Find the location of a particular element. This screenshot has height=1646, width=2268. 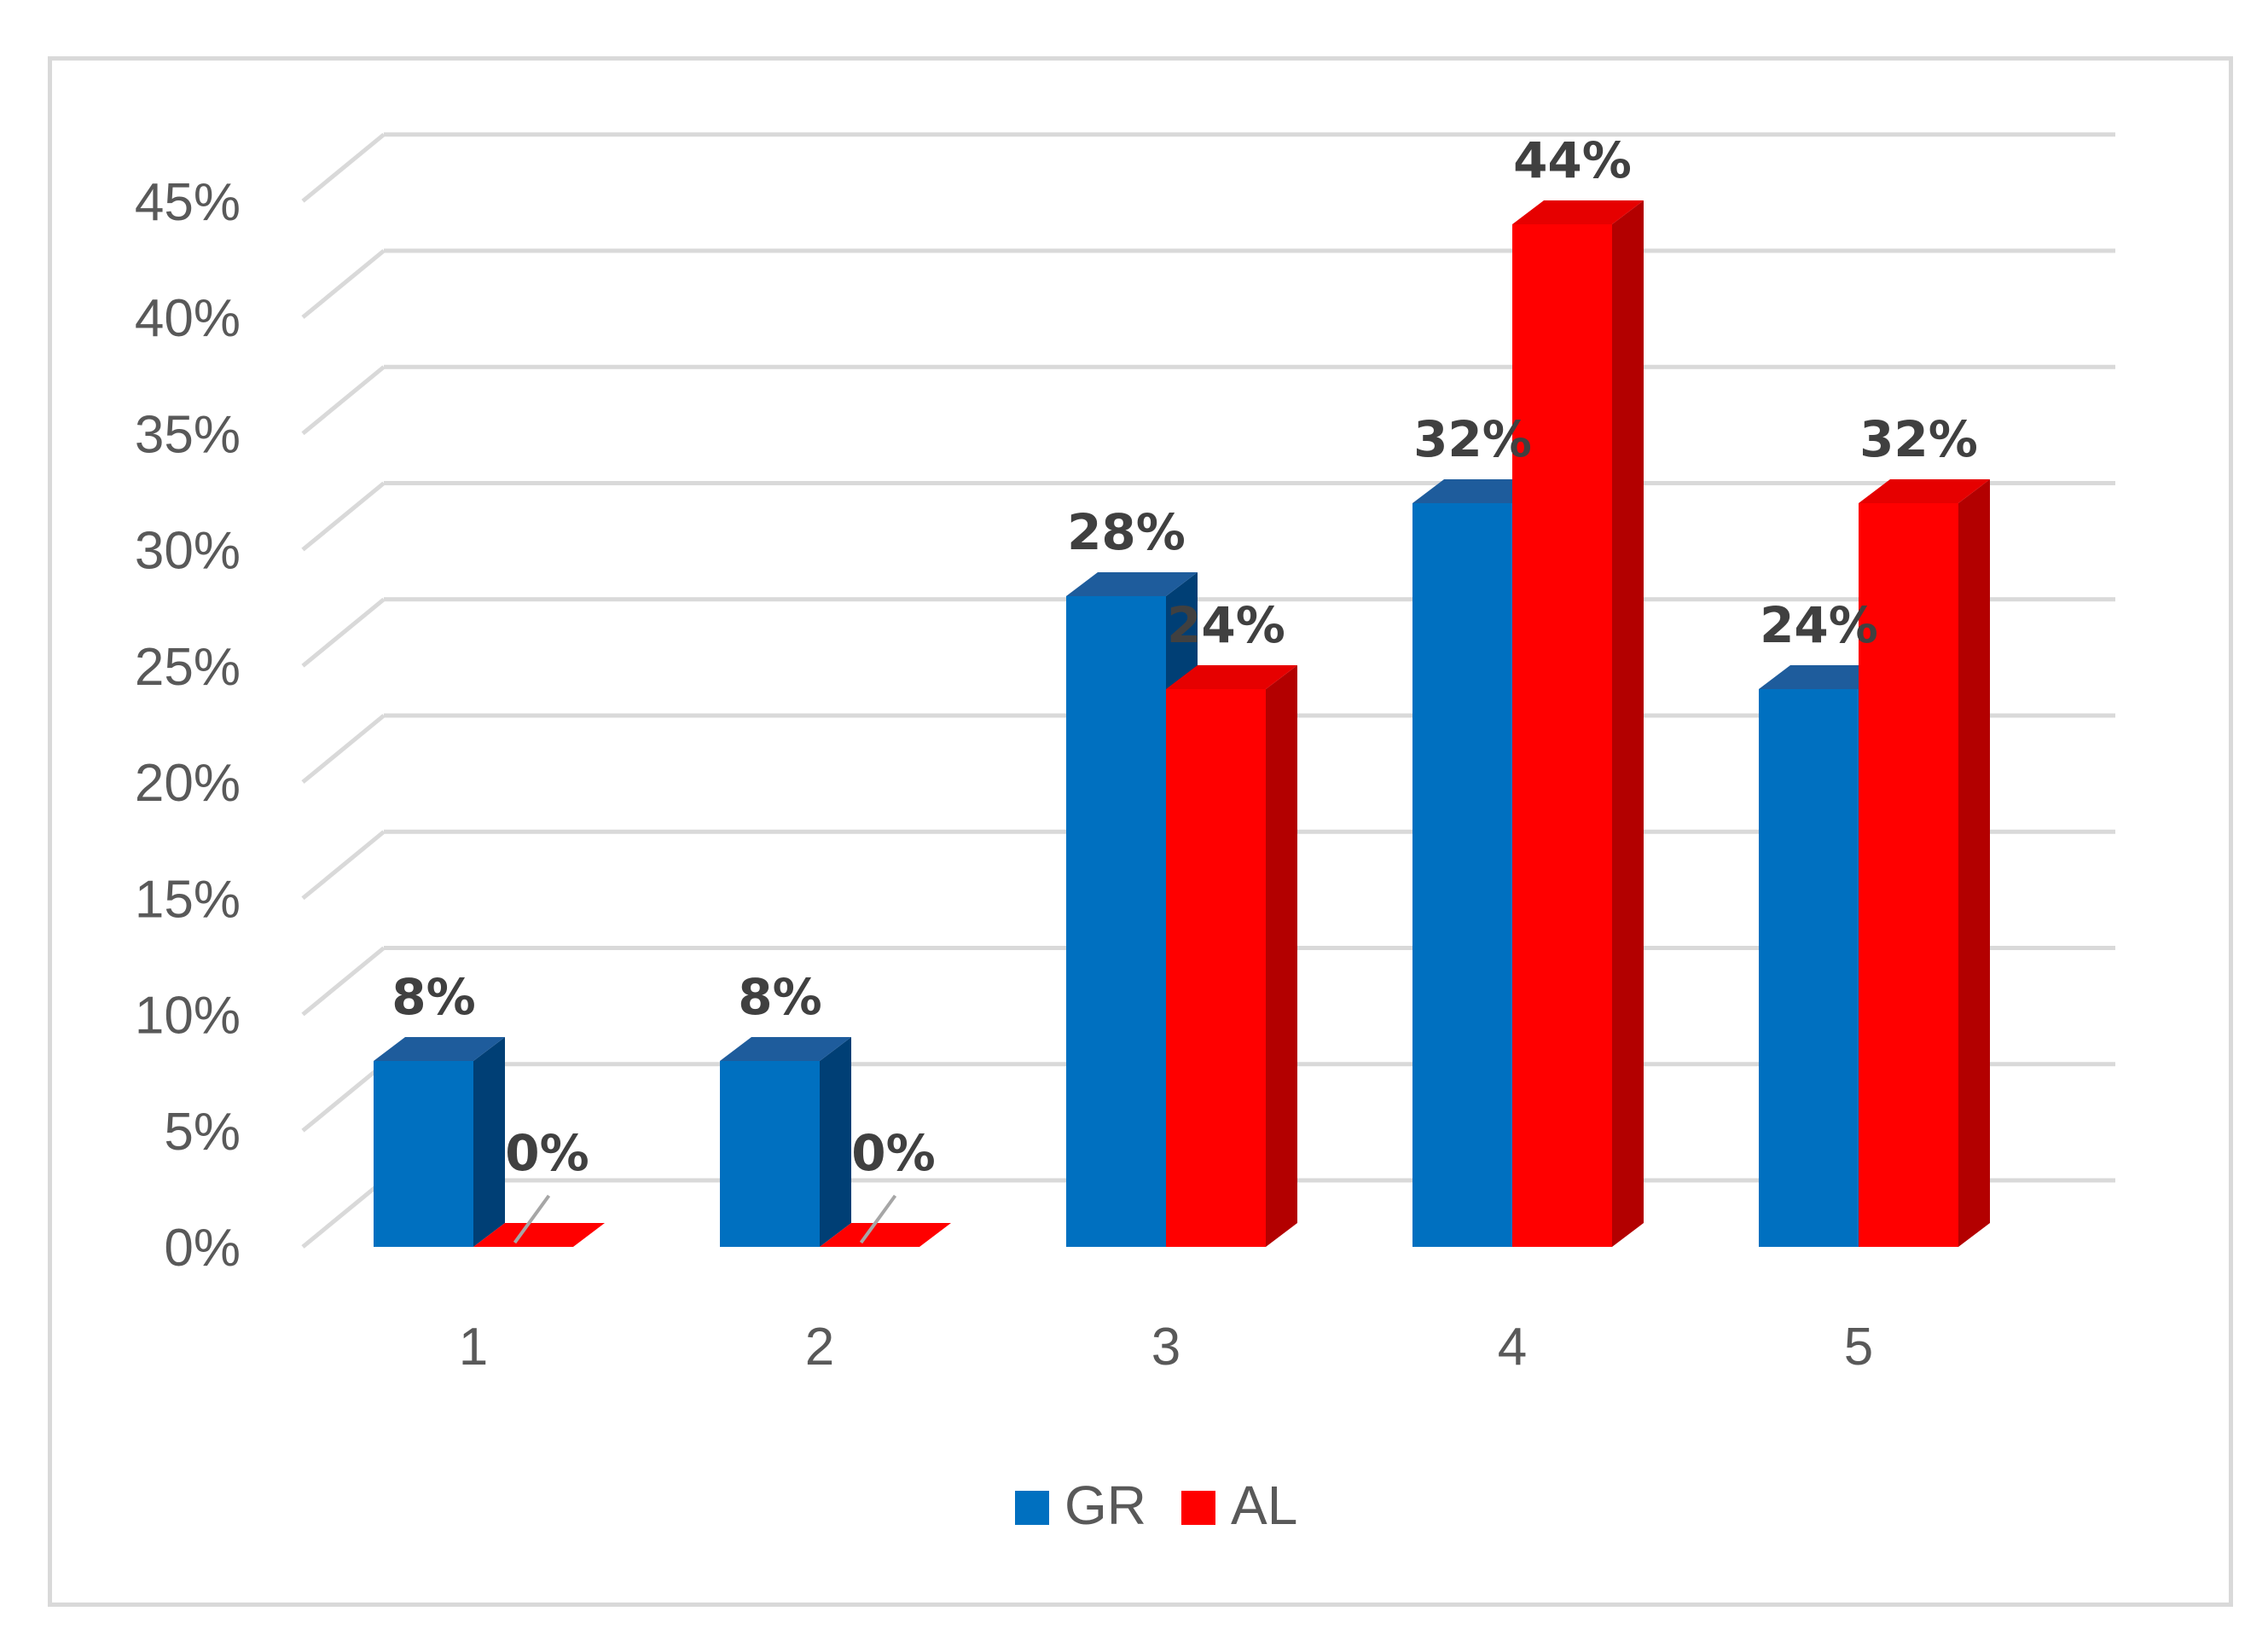

legend-label-al: AL is located at coordinates (1264, 1505).